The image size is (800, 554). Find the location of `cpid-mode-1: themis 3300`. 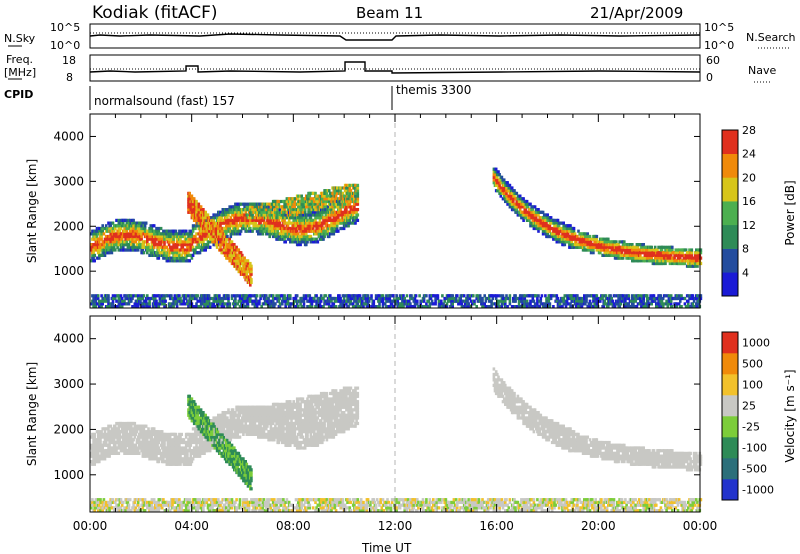

cpid-mode-1: themis 3300 is located at coordinates (433, 90).